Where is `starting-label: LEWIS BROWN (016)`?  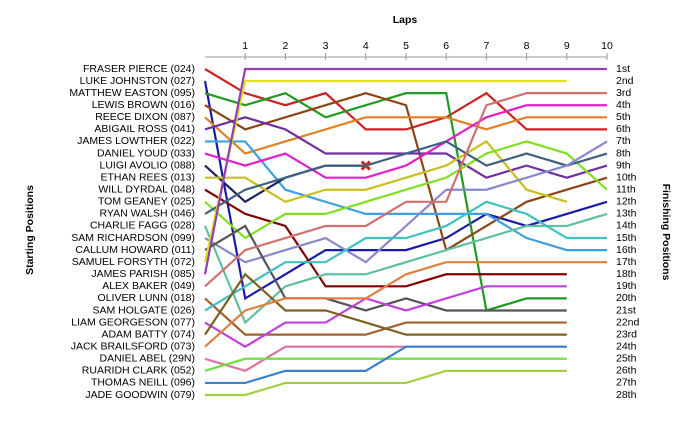 starting-label: LEWIS BROWN (016) is located at coordinates (143, 105).